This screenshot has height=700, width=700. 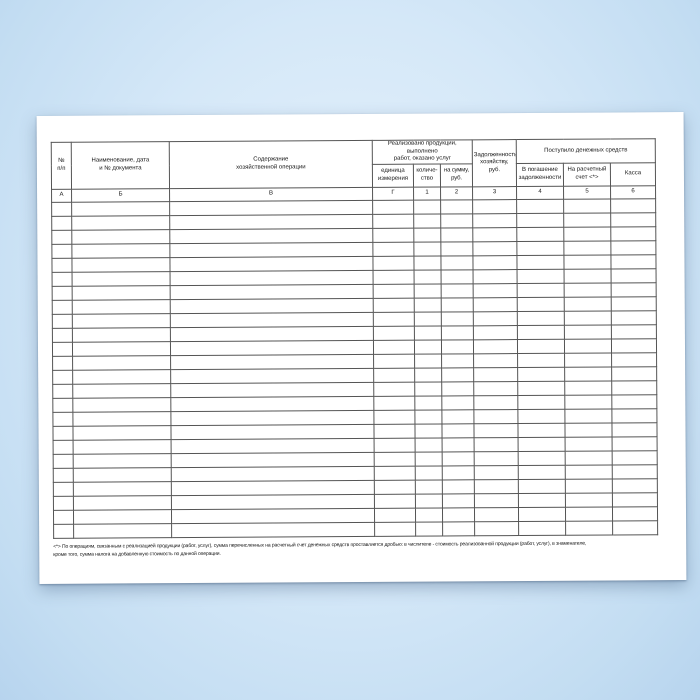 What do you see at coordinates (456, 175) in the screenshot?
I see `col-header-amount: на сумму, руб.` at bounding box center [456, 175].